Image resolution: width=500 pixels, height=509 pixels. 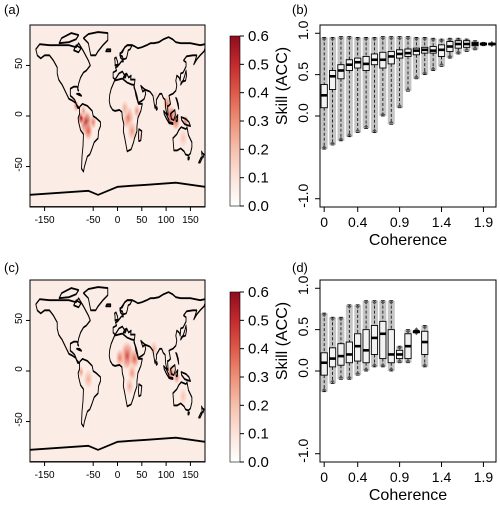 What do you see at coordinates (117, 116) in the screenshot?
I see `map-a` at bounding box center [117, 116].